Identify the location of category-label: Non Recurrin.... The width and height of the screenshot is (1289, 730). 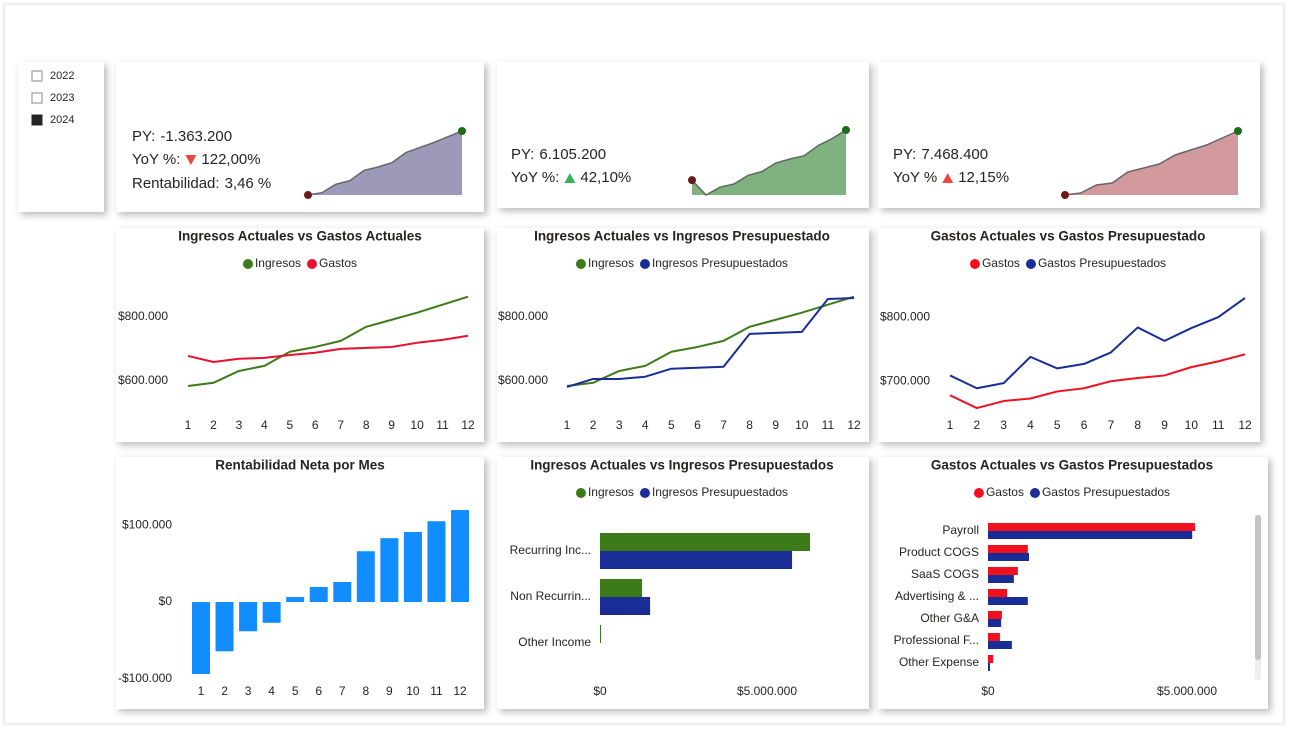
(550, 596).